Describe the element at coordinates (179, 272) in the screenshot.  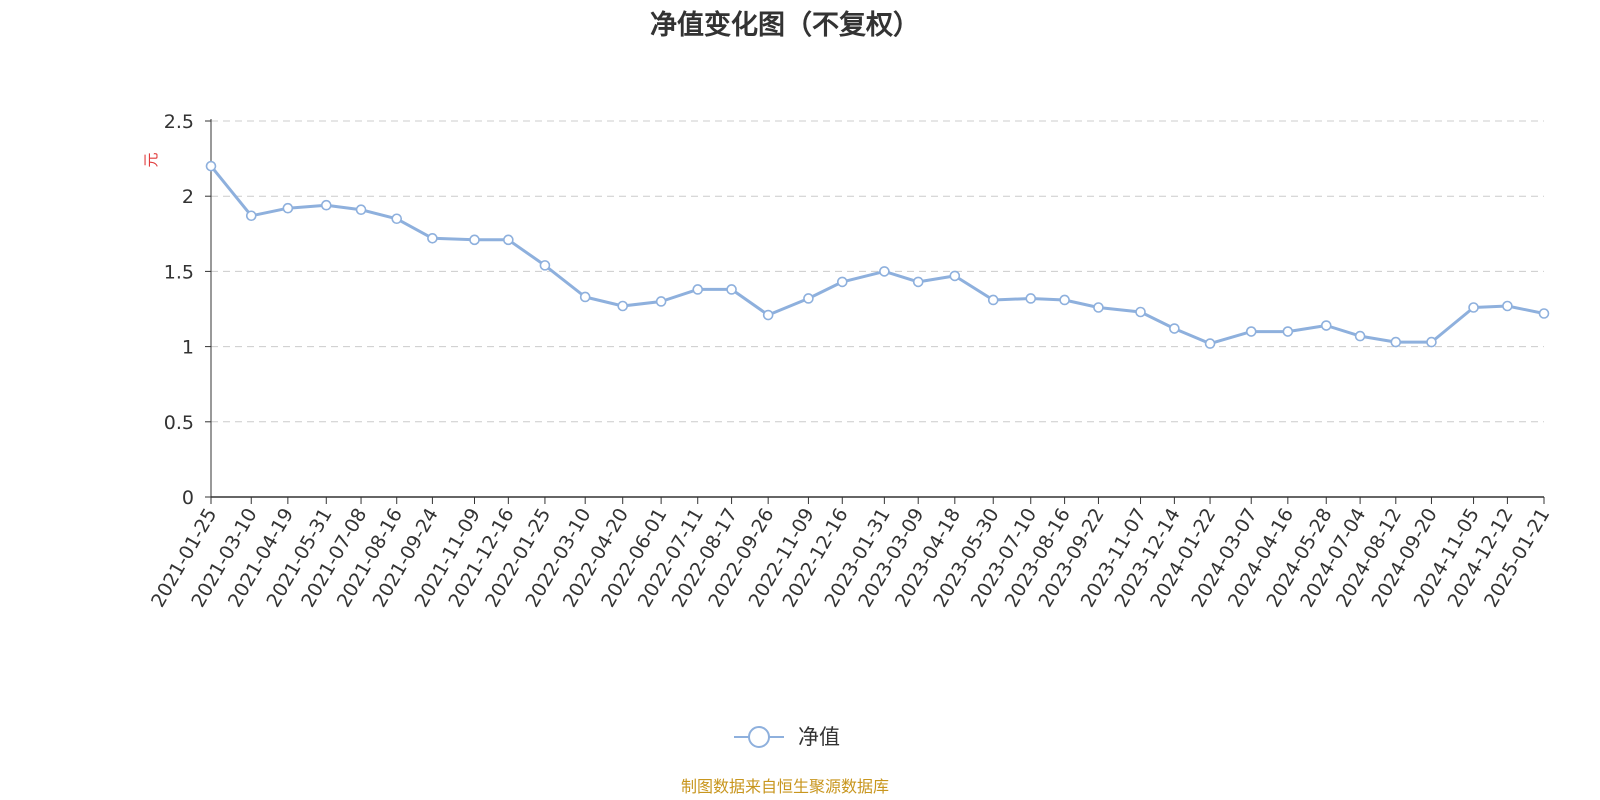
I see `y-tick-label: 1.5` at that location.